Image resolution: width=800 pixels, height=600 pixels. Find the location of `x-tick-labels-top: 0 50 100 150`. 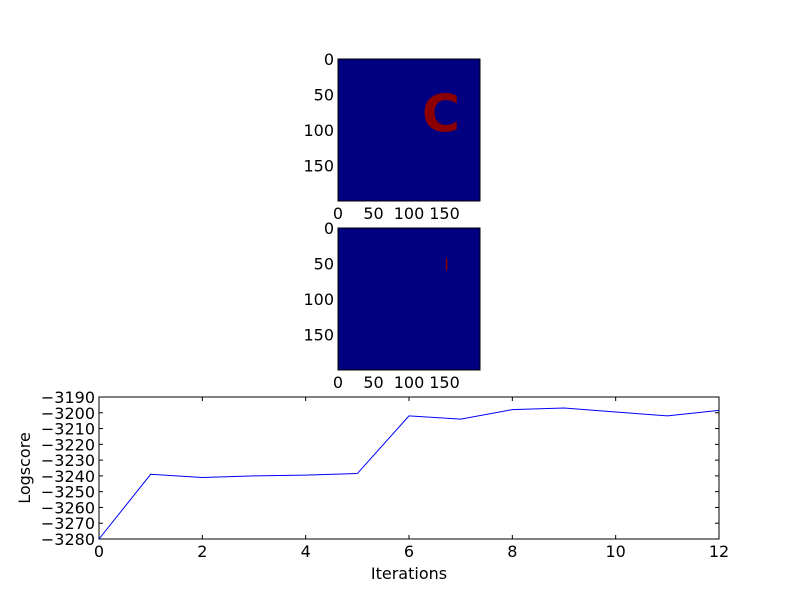

x-tick-labels-top: 0 50 100 150 is located at coordinates (396, 213).